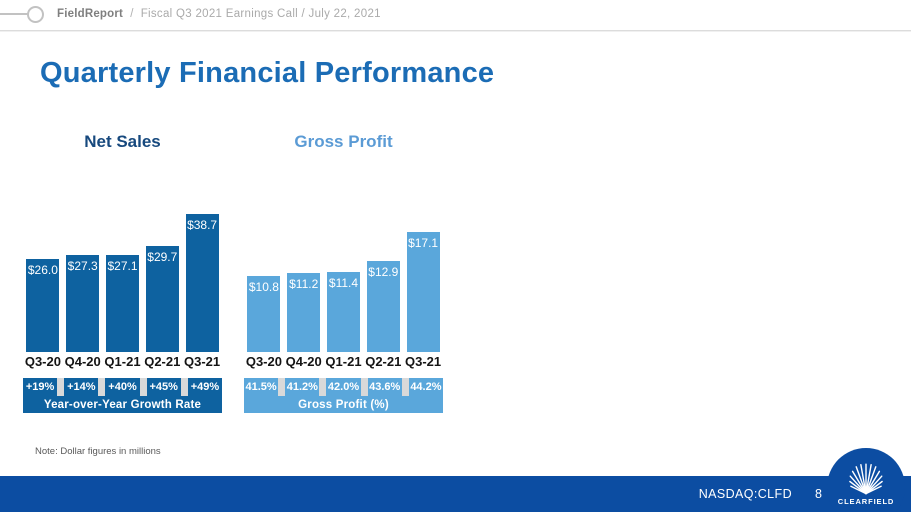  Describe the element at coordinates (83, 303) in the screenshot. I see `bar-Q4-20: $27.3` at that location.